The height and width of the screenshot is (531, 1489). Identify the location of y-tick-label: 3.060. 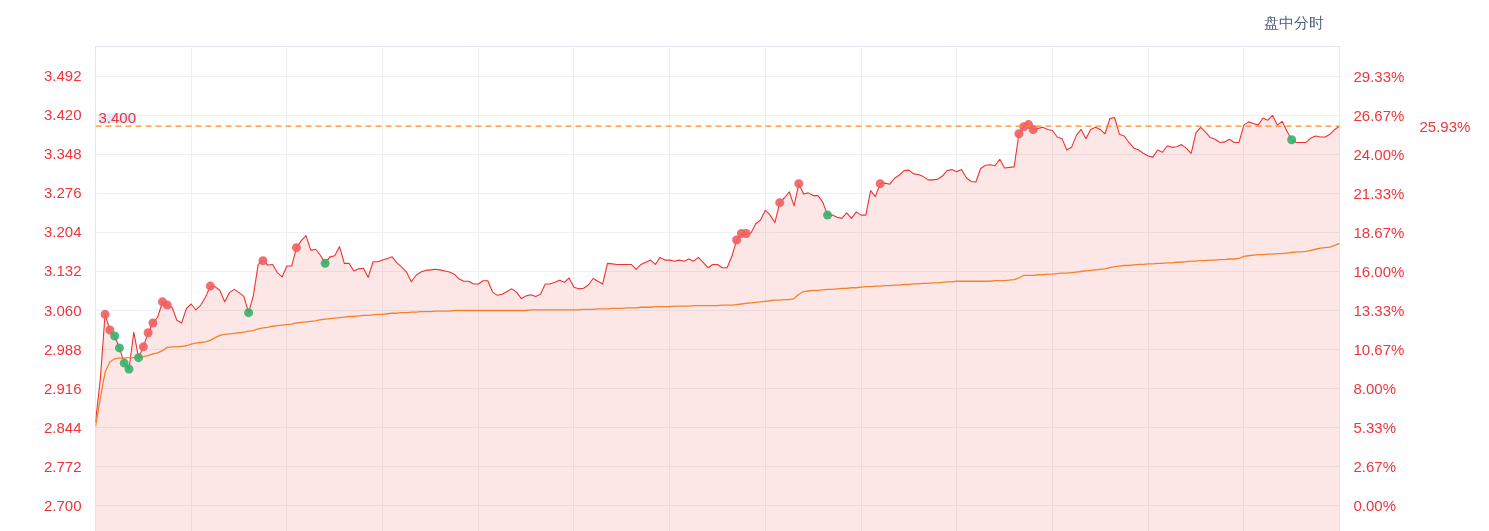
(62, 310).